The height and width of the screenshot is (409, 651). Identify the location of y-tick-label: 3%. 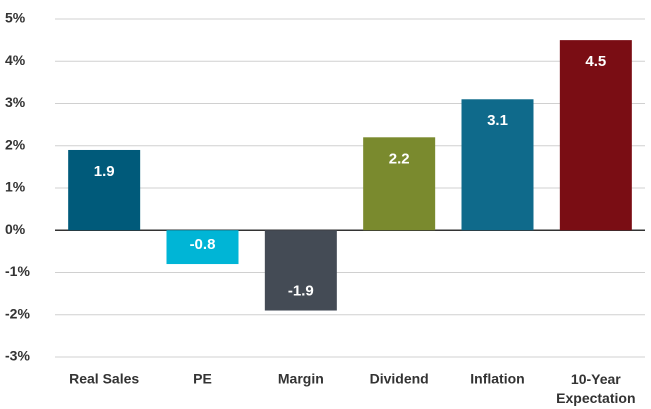
(15, 102).